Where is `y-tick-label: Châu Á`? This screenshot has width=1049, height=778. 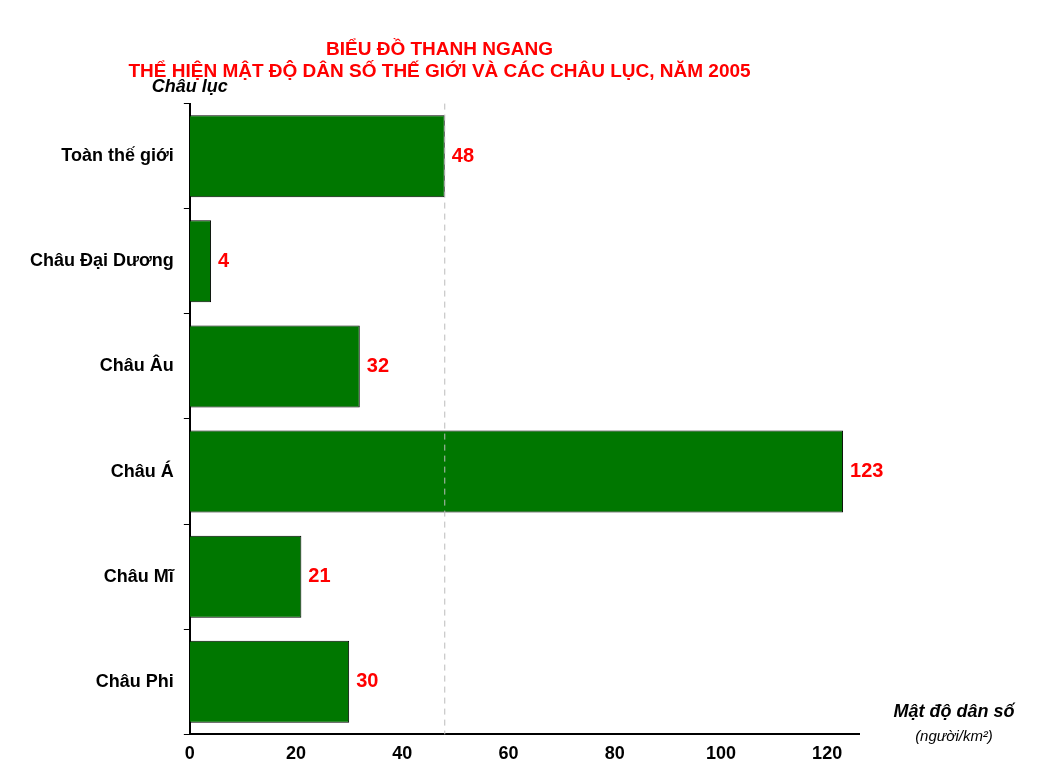 y-tick-label: Châu Á is located at coordinates (142, 470).